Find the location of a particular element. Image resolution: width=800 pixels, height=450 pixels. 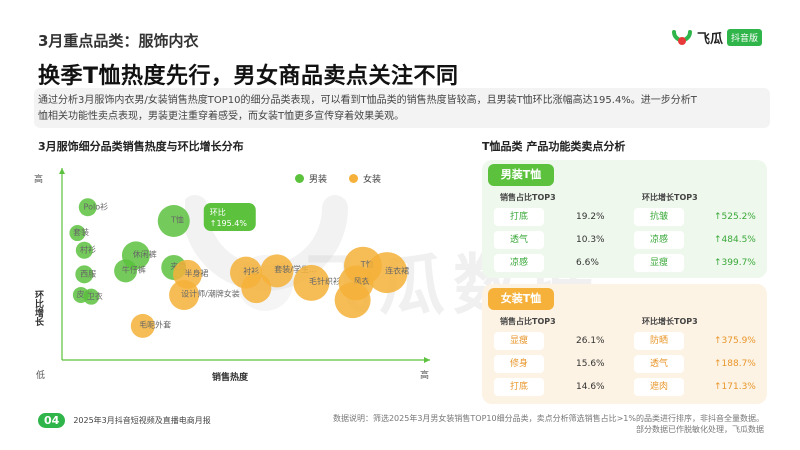

point-label: 村衫 is located at coordinates (88, 249).